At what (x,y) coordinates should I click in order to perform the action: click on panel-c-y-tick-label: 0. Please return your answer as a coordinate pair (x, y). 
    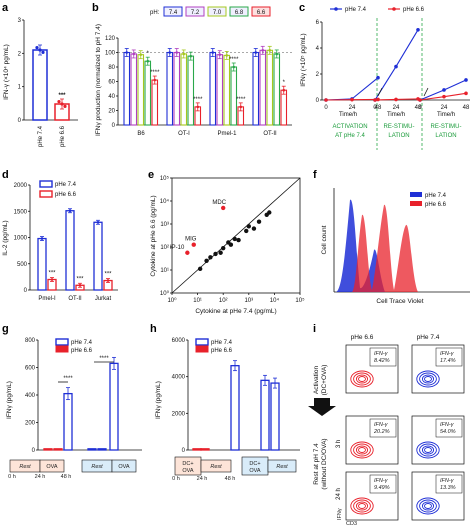
    Looking at the image, I should click on (318, 101).